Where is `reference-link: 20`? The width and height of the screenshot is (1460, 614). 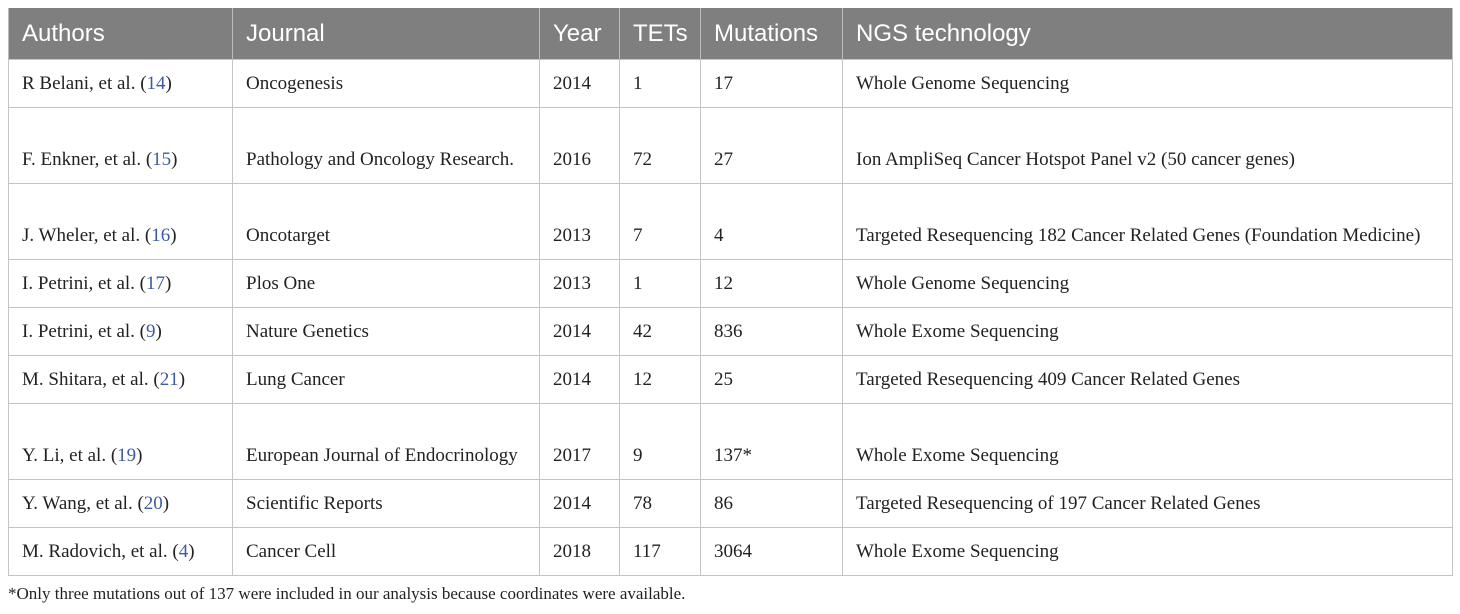
reference-link: 20 is located at coordinates (153, 503).